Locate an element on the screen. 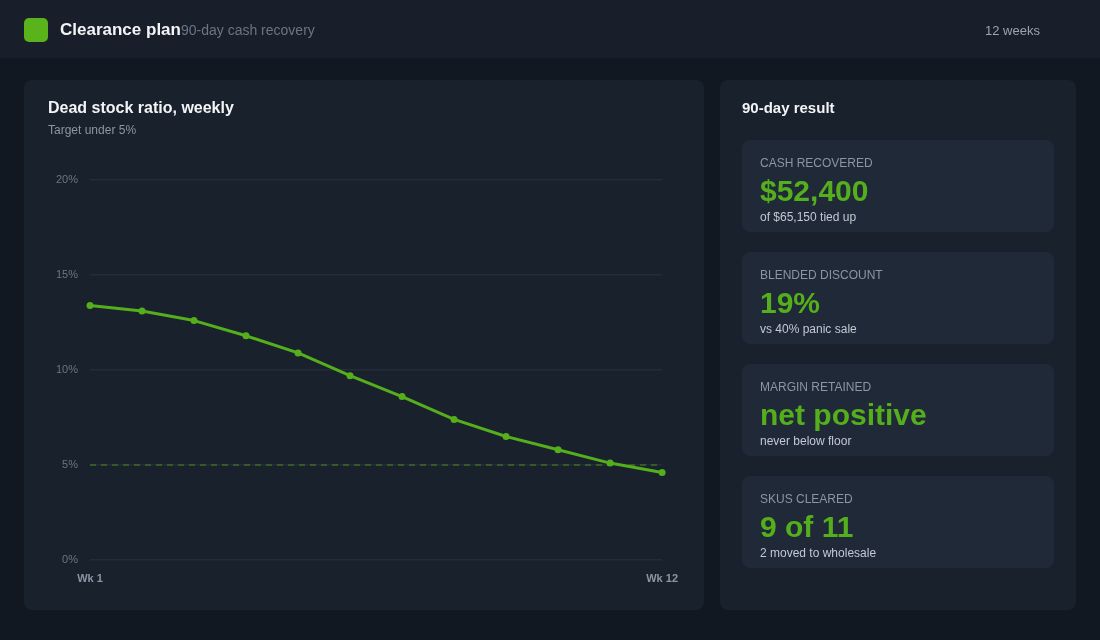 The width and height of the screenshot is (1100, 640). text: of $65,150 tied up is located at coordinates (808, 217).